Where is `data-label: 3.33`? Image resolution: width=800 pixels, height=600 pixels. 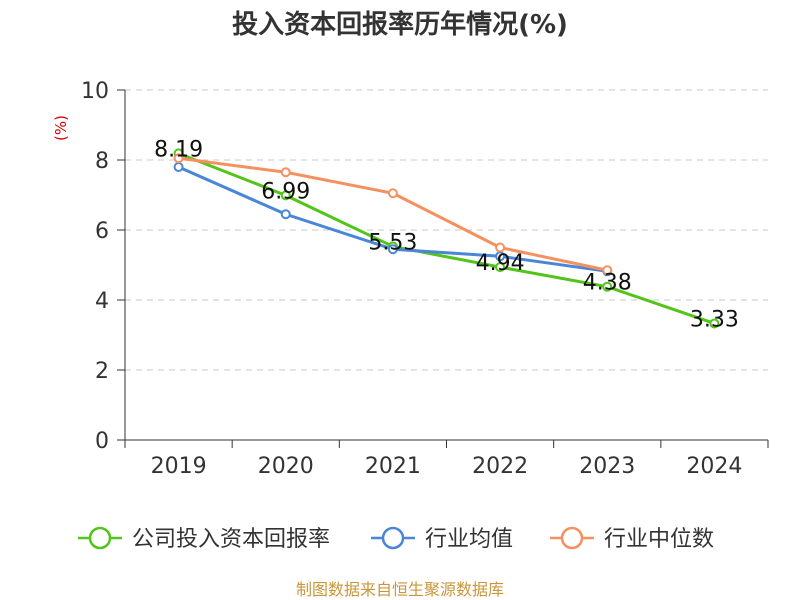 data-label: 3.33 is located at coordinates (714, 319).